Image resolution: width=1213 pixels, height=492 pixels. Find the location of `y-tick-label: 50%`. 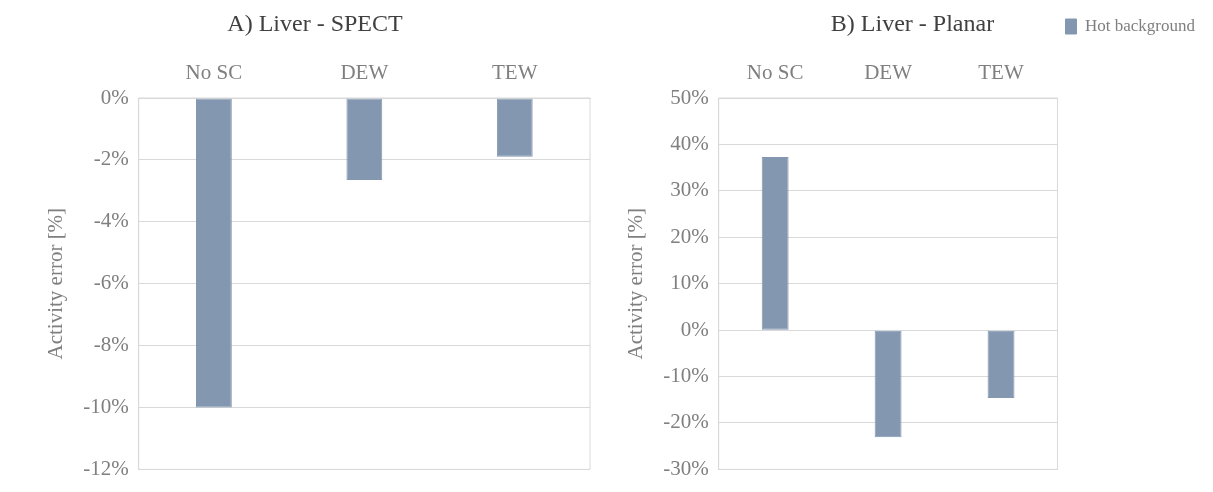

y-tick-label: 50% is located at coordinates (689, 96).